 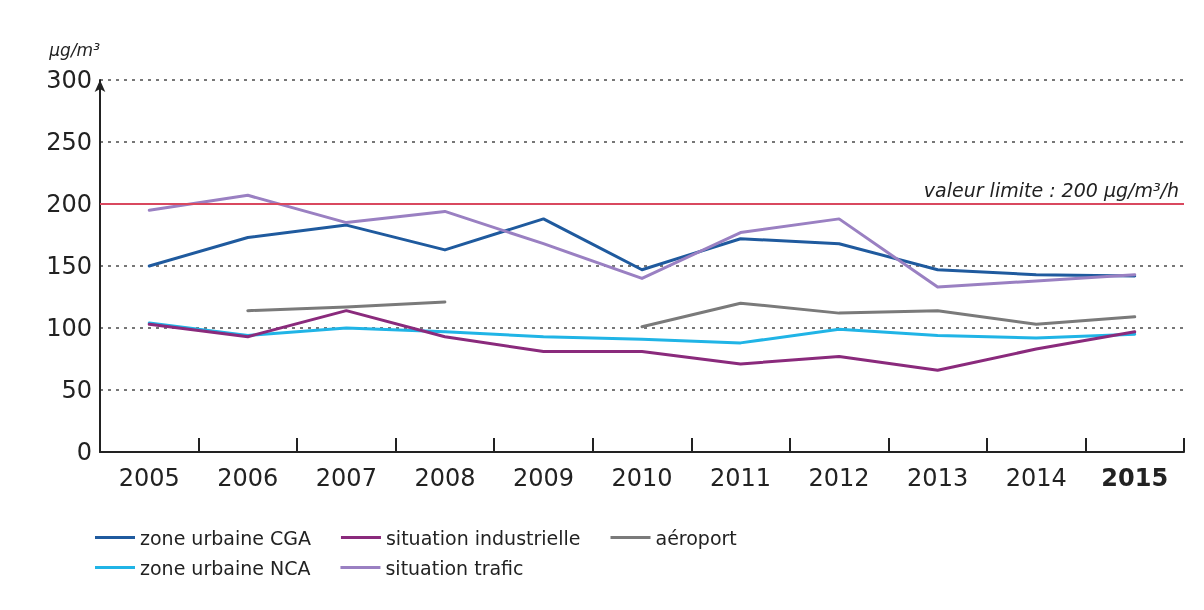 What do you see at coordinates (454, 567) in the screenshot?
I see `legend-label: situation trafic` at bounding box center [454, 567].